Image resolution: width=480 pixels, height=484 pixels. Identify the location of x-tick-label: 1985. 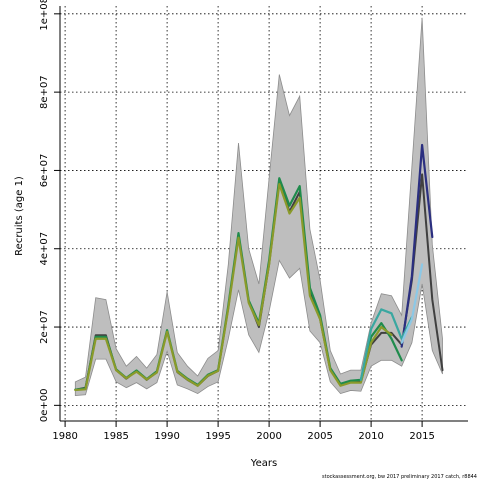
(115, 436).